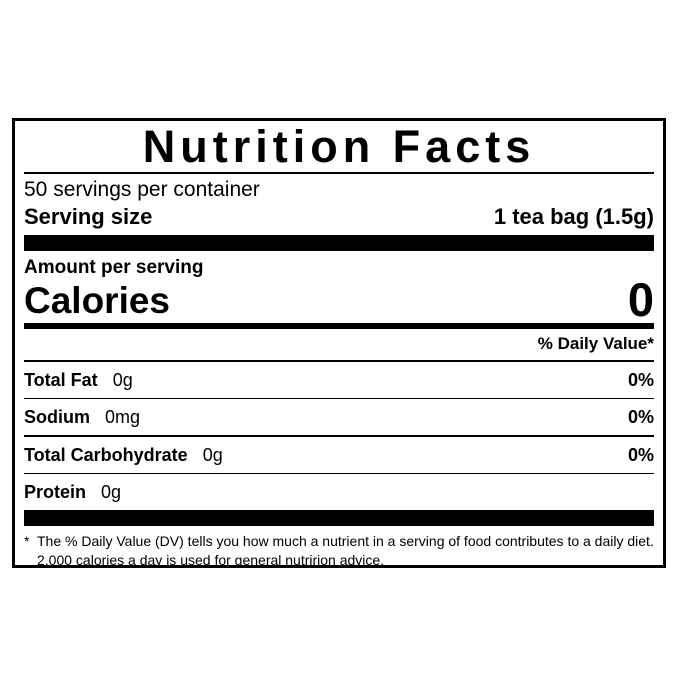  Describe the element at coordinates (61, 379) in the screenshot. I see `nutrient-name: Total Fat` at that location.